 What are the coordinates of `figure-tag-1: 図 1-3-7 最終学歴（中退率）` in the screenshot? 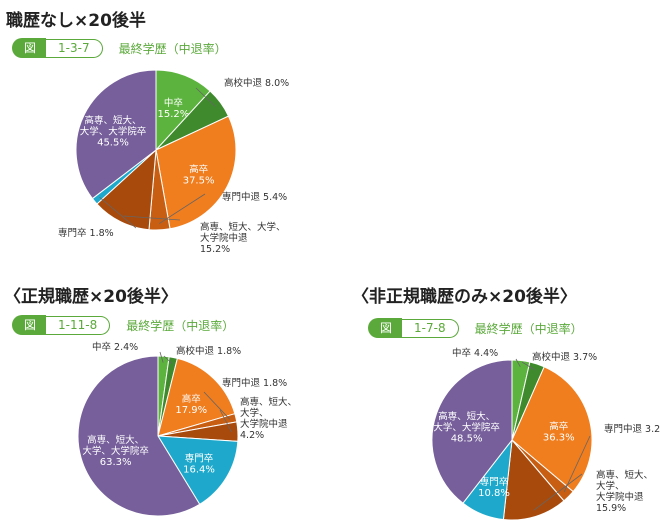 It's located at (119, 48).